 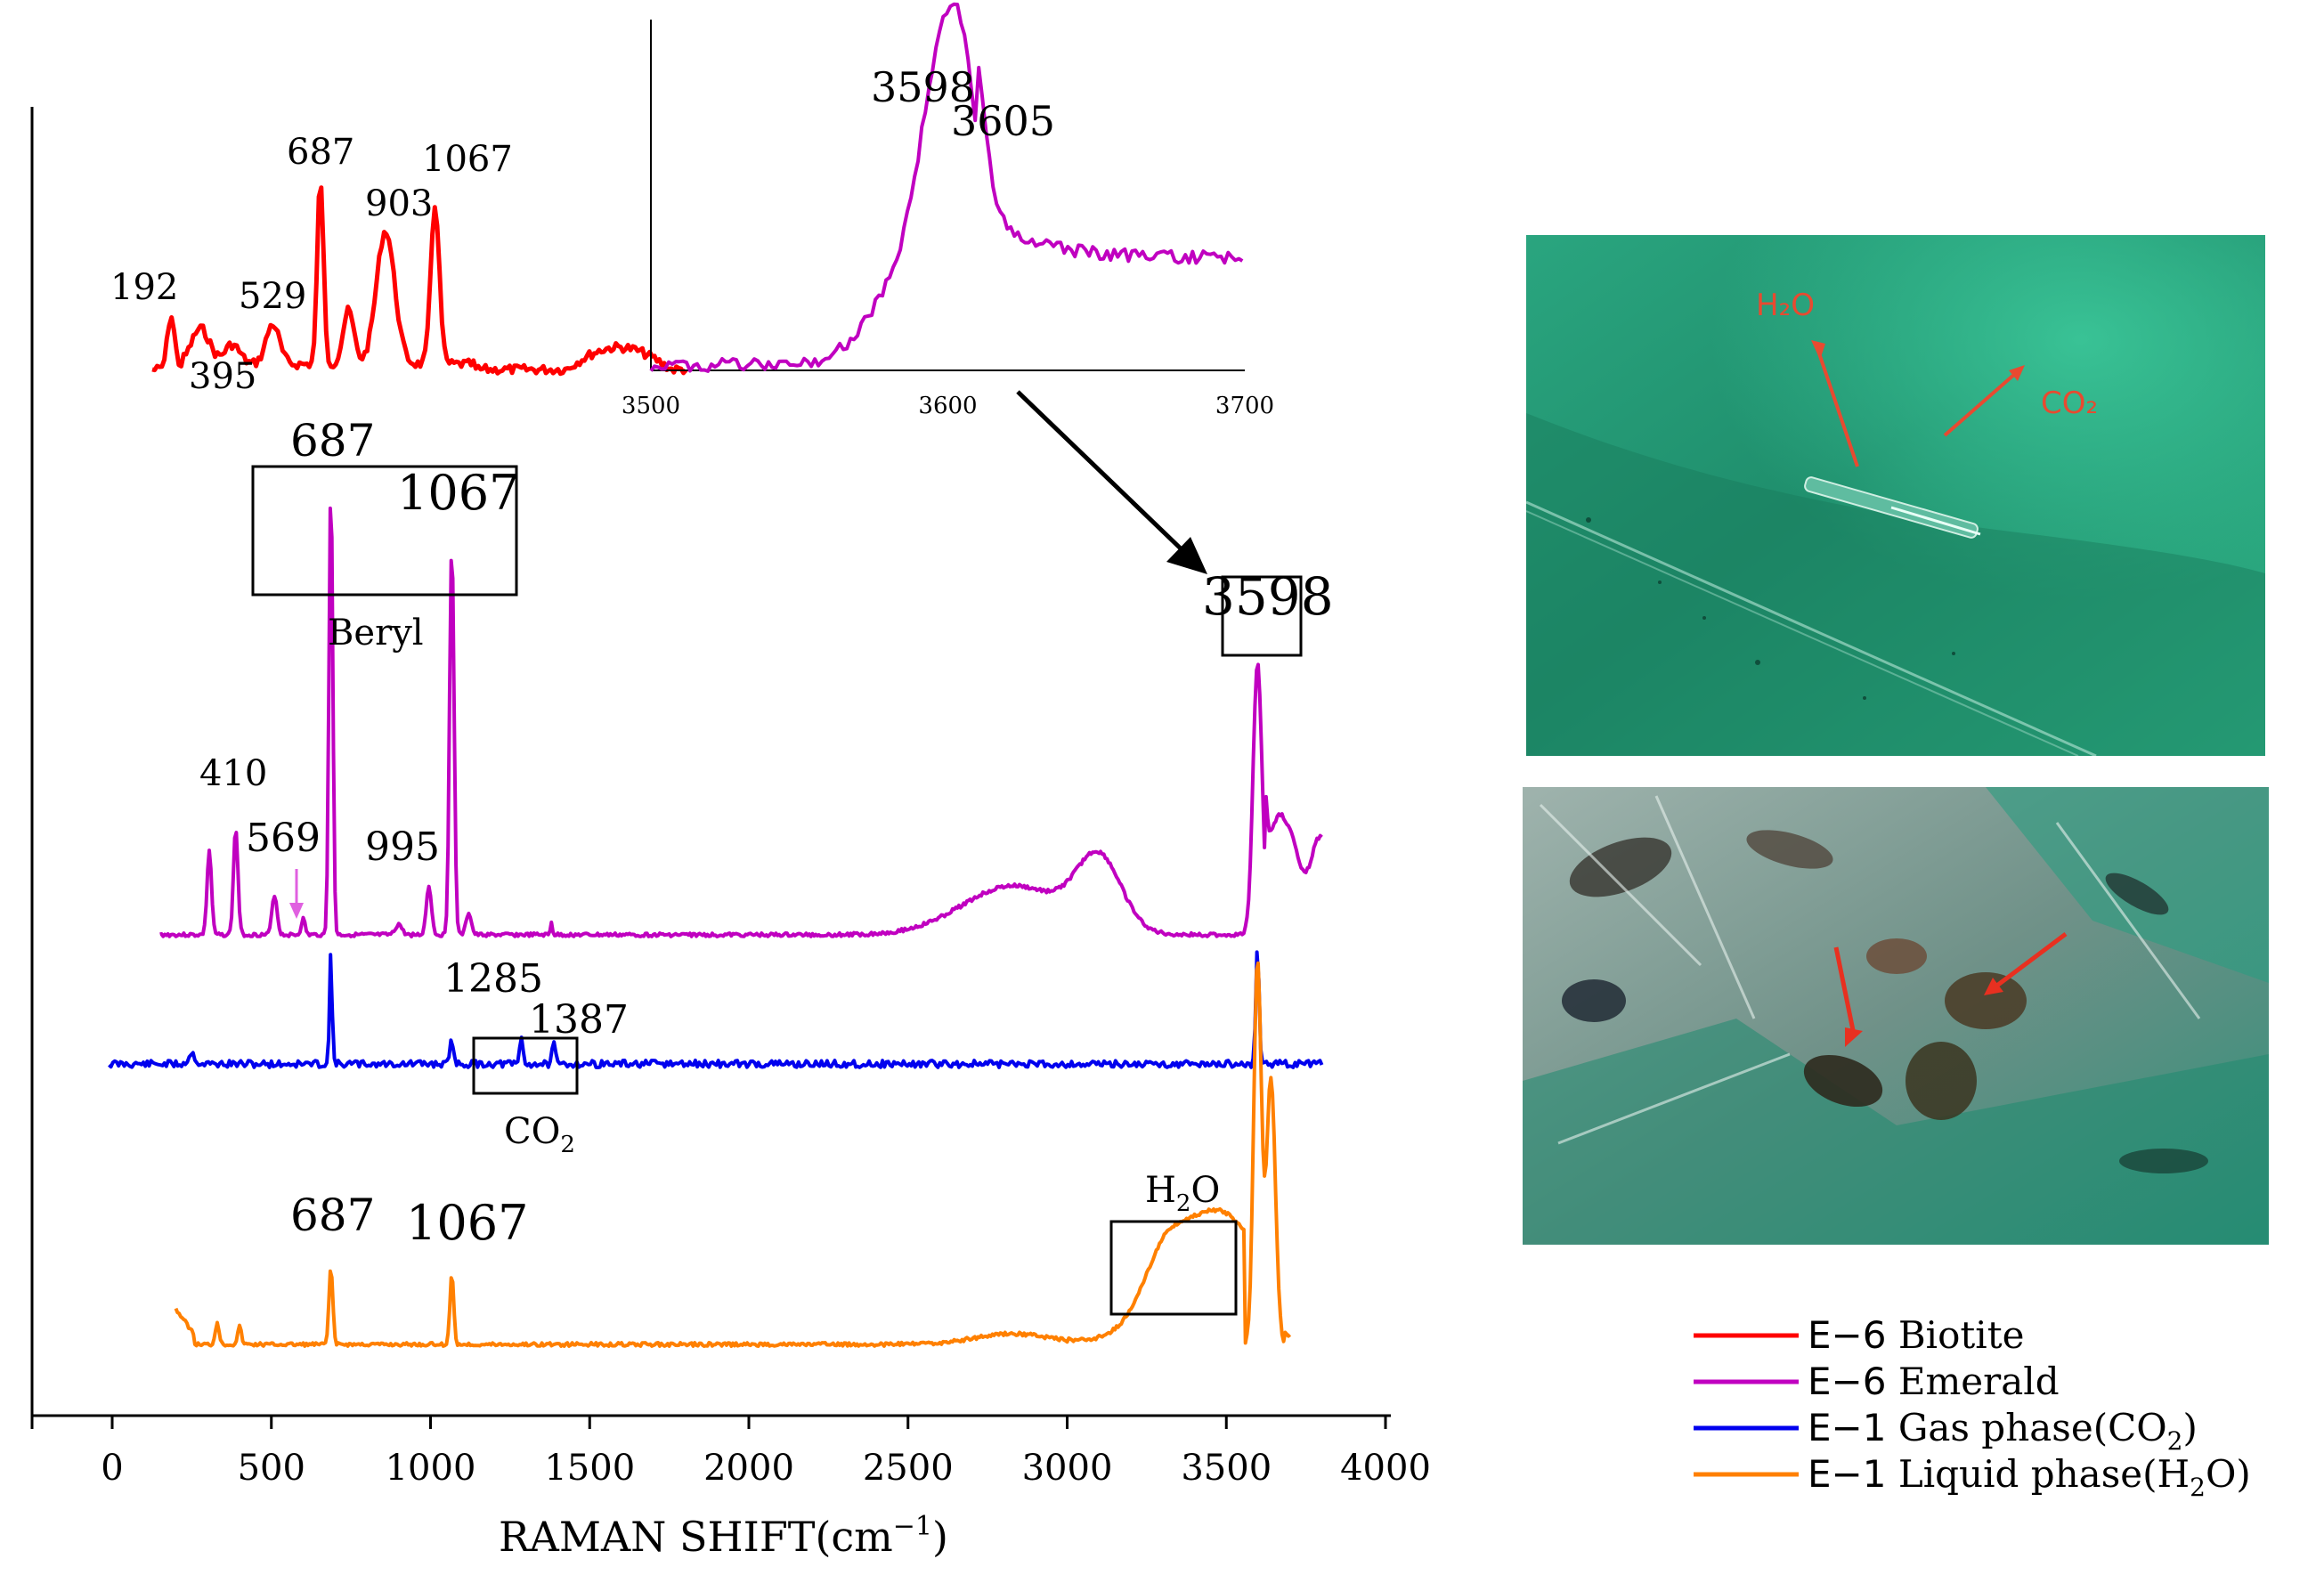 What do you see at coordinates (1244, 406) in the screenshot?
I see `inset-tick-label: 3700` at bounding box center [1244, 406].